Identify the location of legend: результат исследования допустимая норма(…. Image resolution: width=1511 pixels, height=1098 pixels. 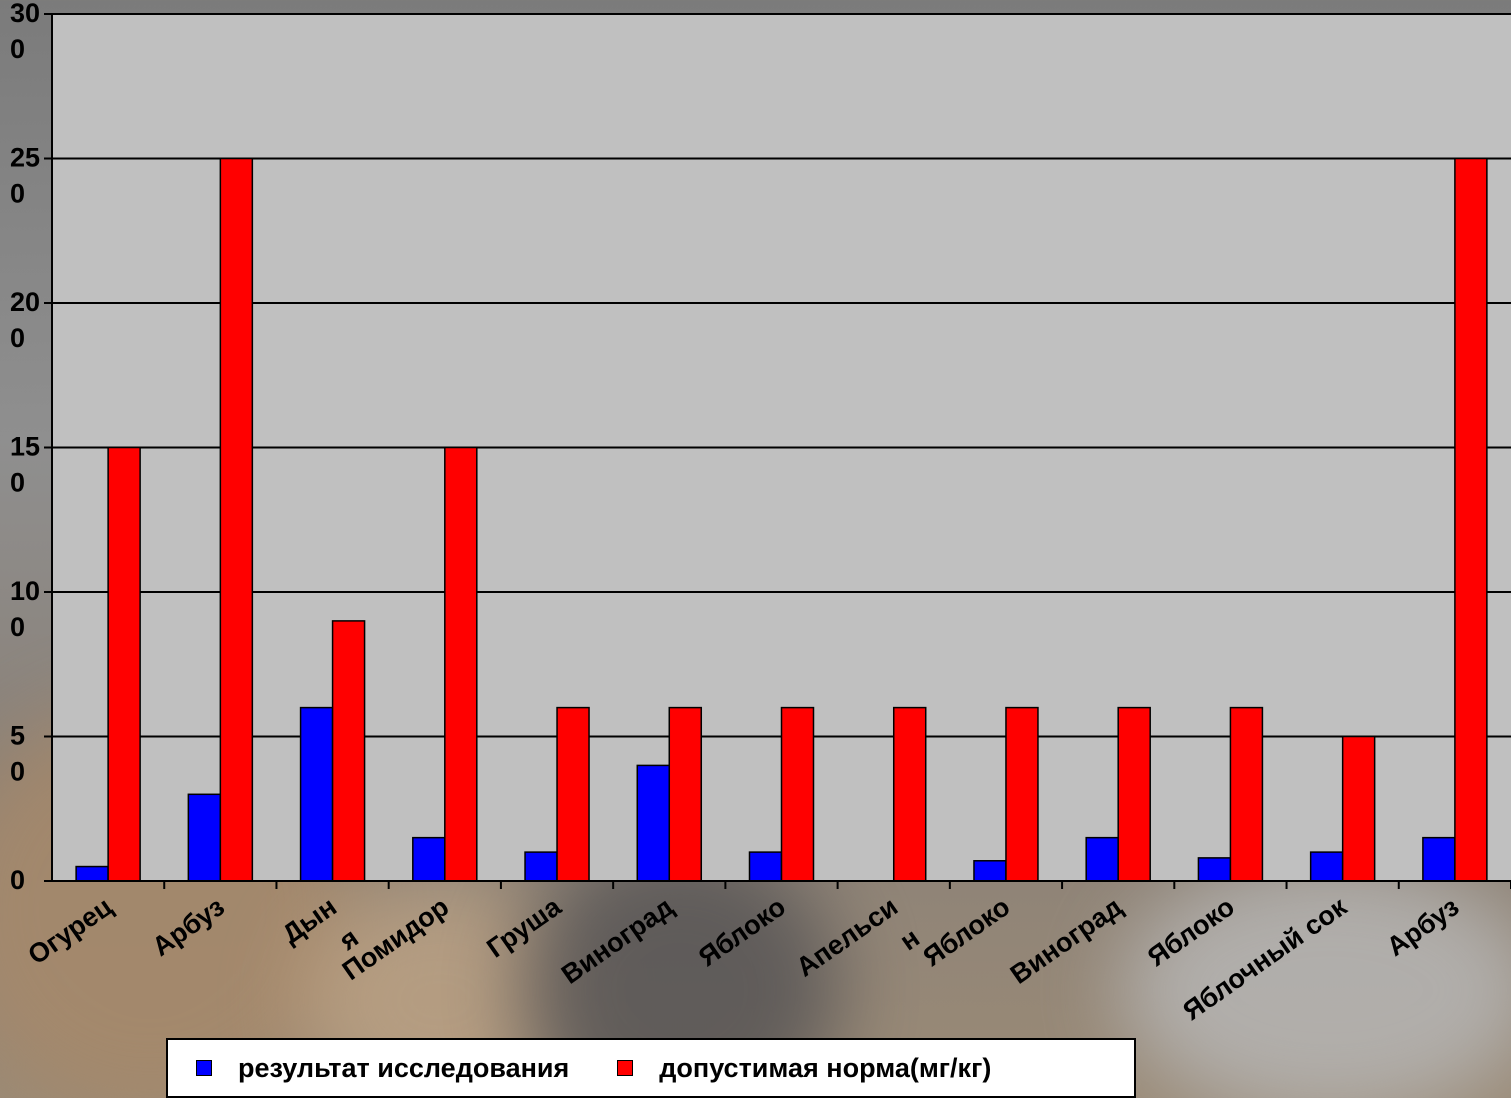
(651, 1068).